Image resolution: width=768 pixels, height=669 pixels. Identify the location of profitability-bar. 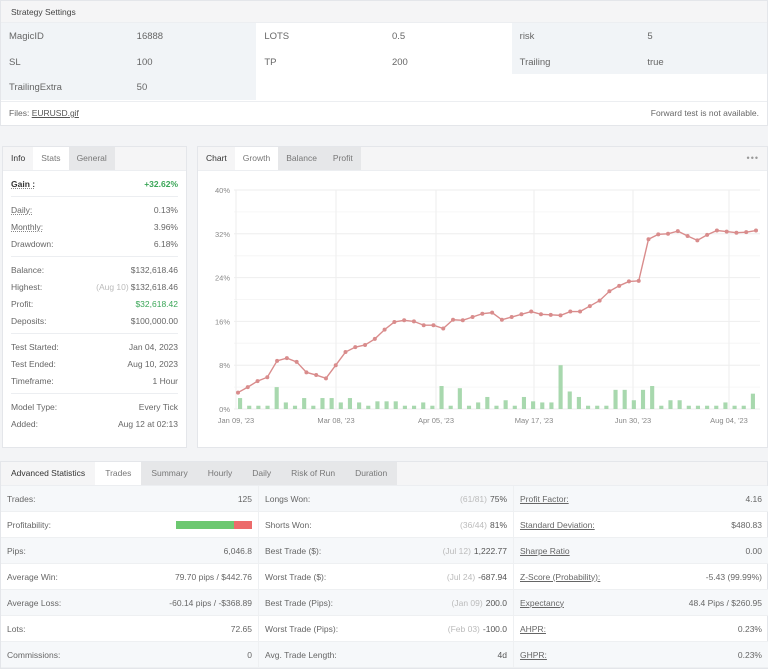
(214, 524).